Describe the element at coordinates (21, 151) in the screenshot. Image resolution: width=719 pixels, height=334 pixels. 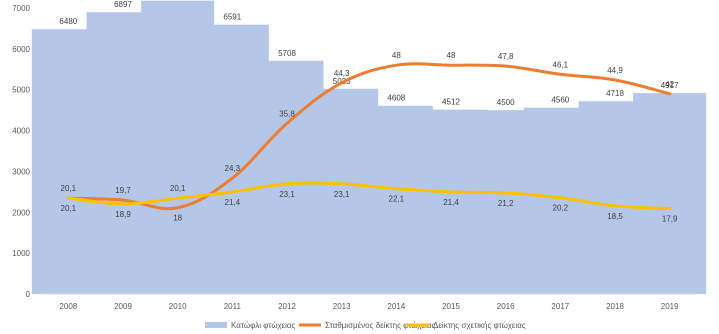
I see `left-y-axis: 0 1000 2000 3000 4000 5000 6000 7000` at that location.